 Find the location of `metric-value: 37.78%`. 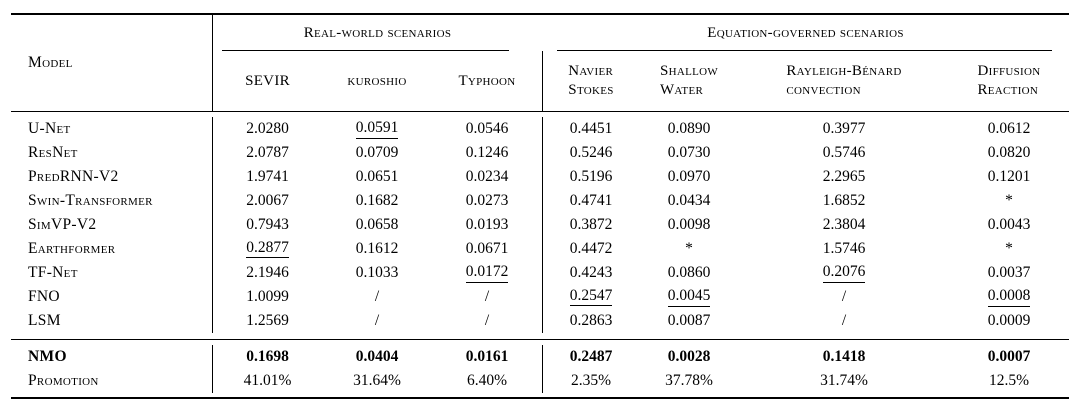

metric-value: 37.78% is located at coordinates (689, 380).